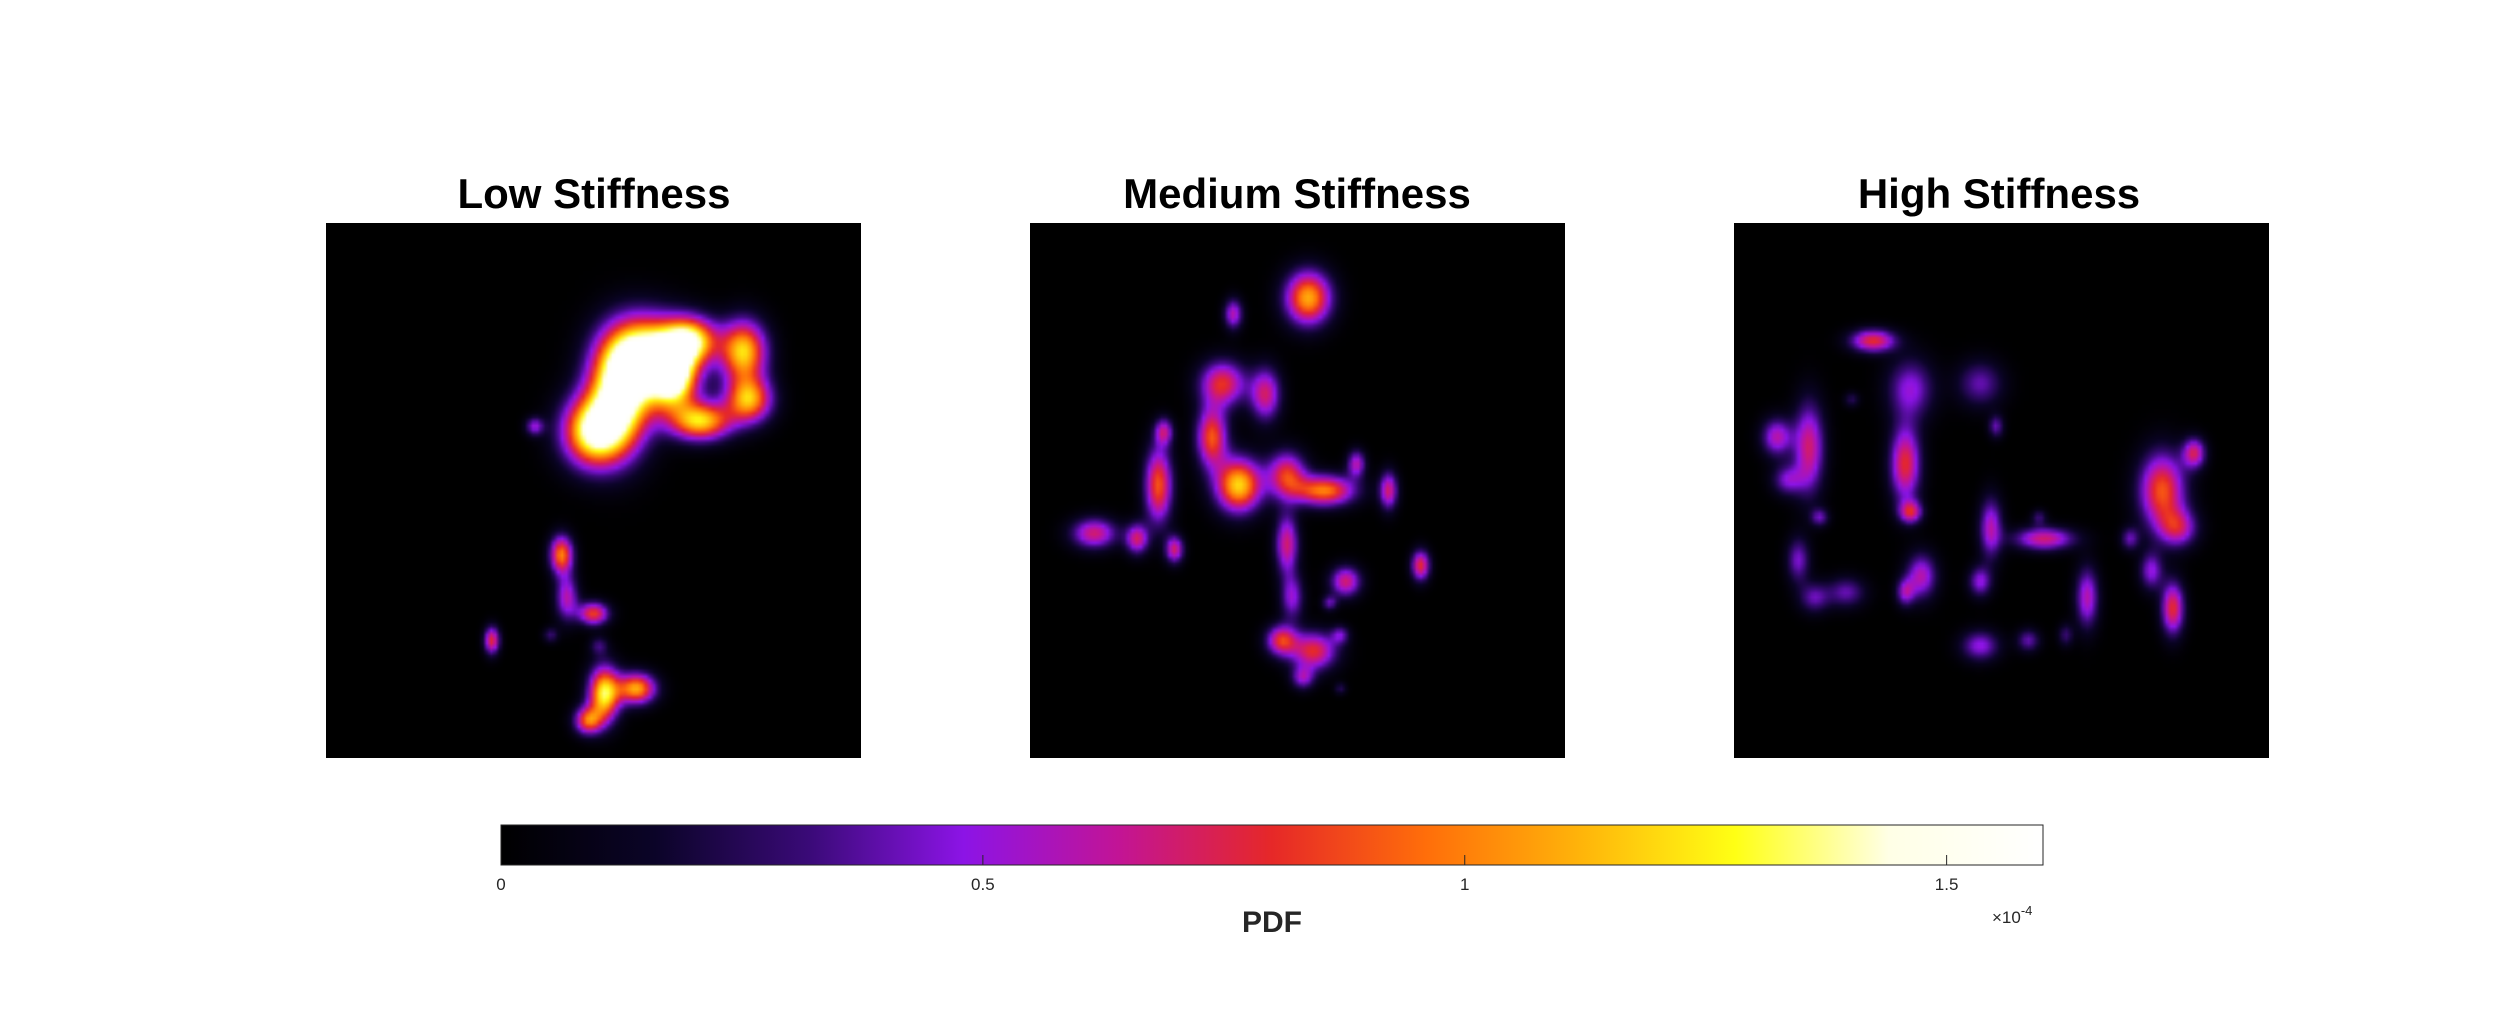  What do you see at coordinates (2006, 917) in the screenshot?
I see `exponent-base: ×10` at bounding box center [2006, 917].